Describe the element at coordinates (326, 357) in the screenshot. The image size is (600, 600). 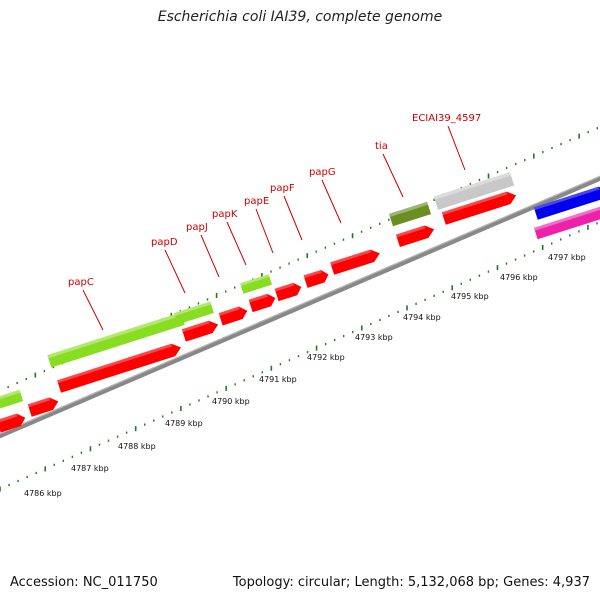
I see `scale-label: 4792 kbp` at that location.